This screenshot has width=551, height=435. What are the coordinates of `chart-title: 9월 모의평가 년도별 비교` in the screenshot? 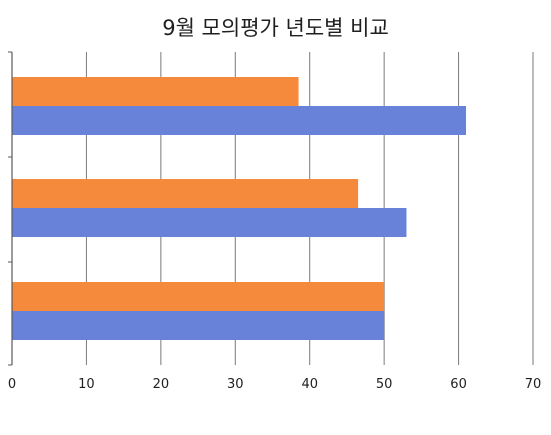 It's located at (275, 28).